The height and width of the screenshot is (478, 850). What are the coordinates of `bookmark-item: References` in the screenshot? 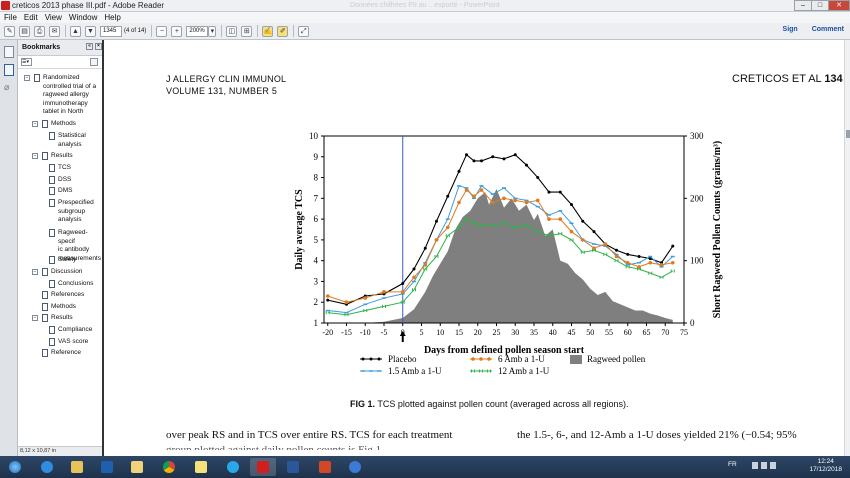 It's located at (67, 295).